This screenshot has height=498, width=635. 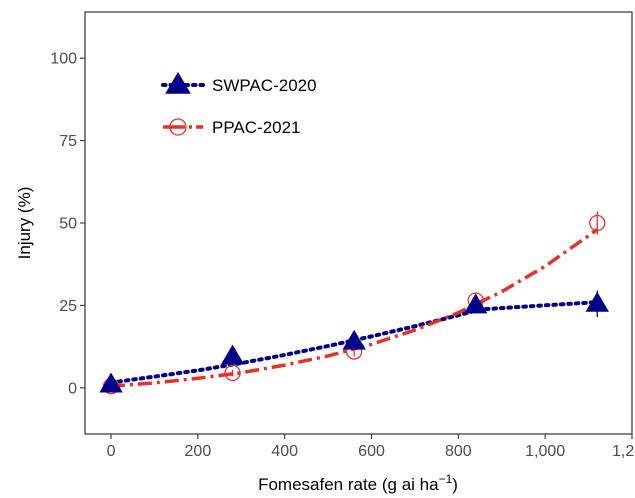 What do you see at coordinates (623, 451) in the screenshot?
I see `x-tick-label: 1,200` at bounding box center [623, 451].